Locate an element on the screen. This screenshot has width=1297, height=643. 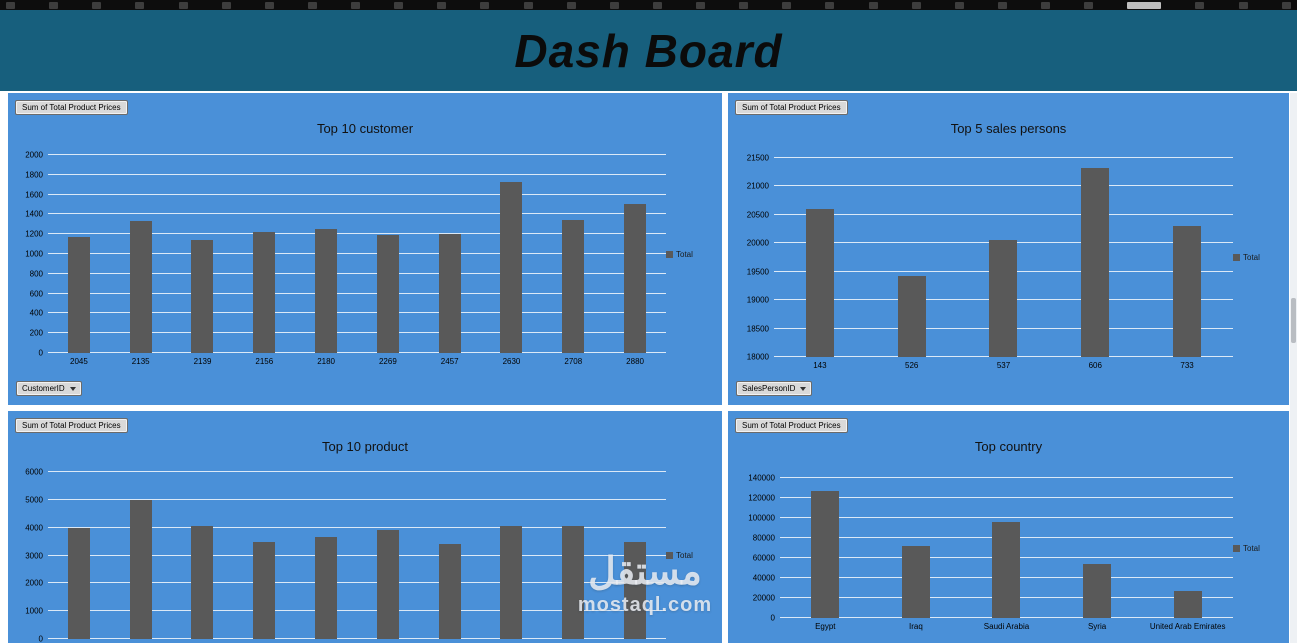
x-axis-label: 526 is located at coordinates (912, 365).